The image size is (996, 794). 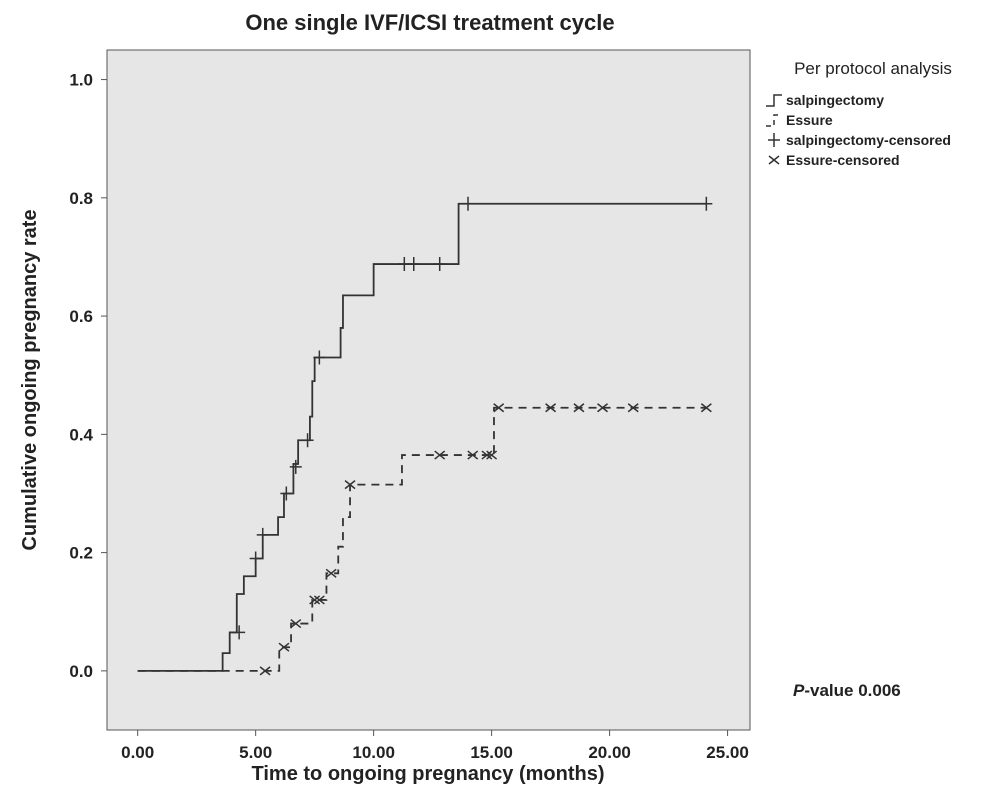 I want to click on x-tick-label: 25.00, so click(x=727, y=752).